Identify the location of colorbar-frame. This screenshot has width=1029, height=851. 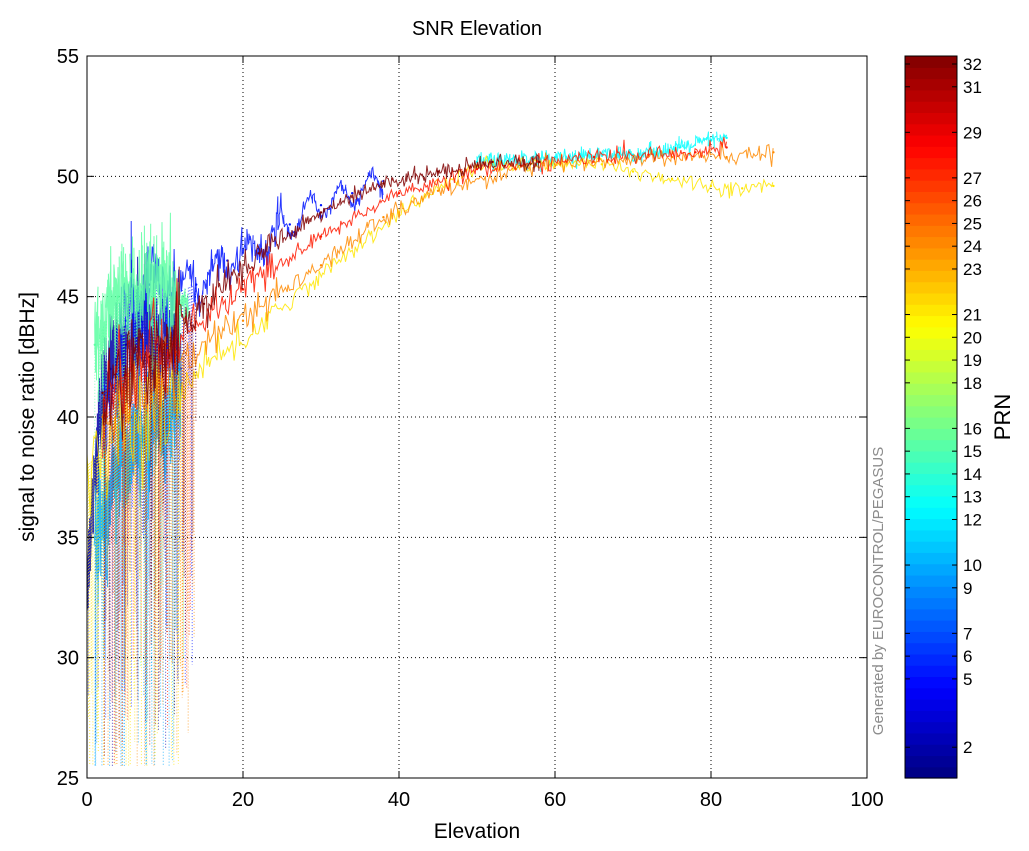
(931, 417).